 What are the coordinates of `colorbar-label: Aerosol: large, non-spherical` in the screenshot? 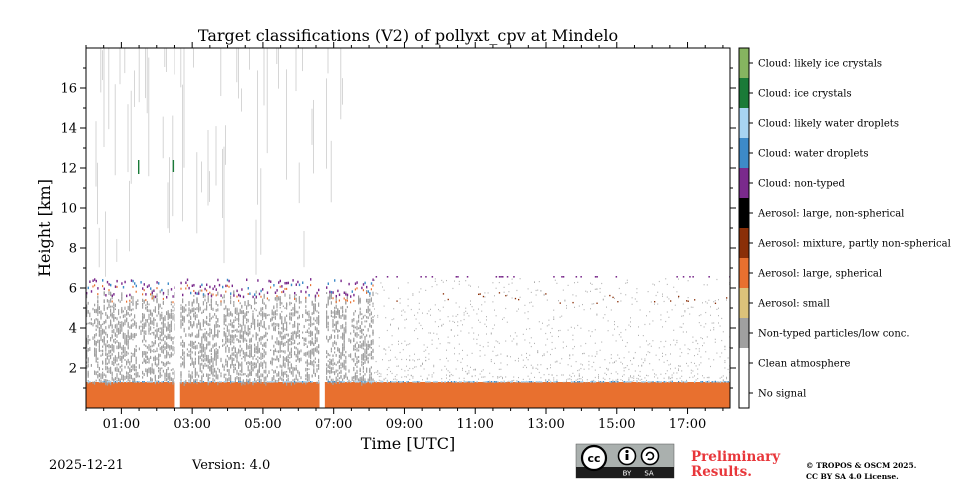 It's located at (830, 214).